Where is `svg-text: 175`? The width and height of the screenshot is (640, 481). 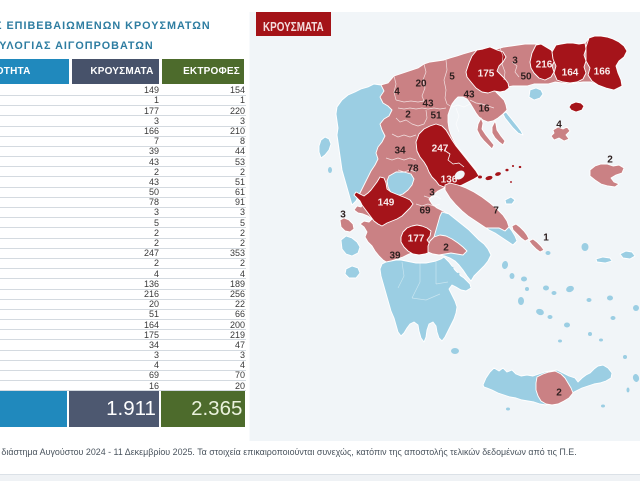 svg-text: 175 is located at coordinates (486, 74).